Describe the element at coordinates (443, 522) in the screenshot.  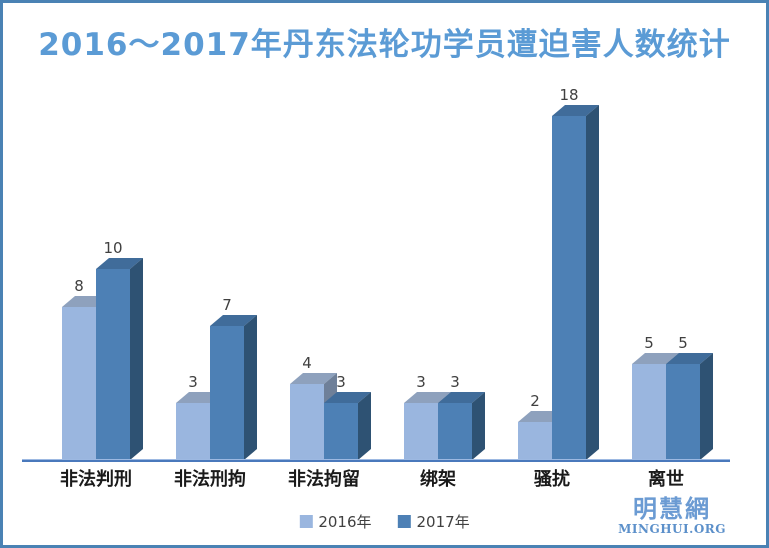
I see `legend-label-2017: 2017年` at that location.